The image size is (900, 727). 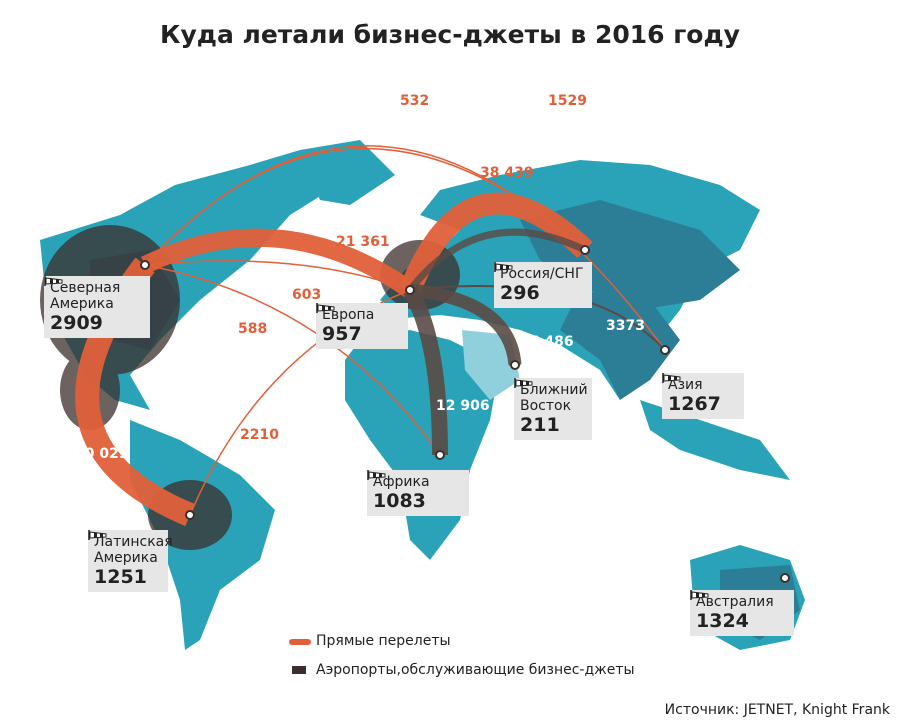 I want to click on region-name: Ближний Восток, so click(x=554, y=398).